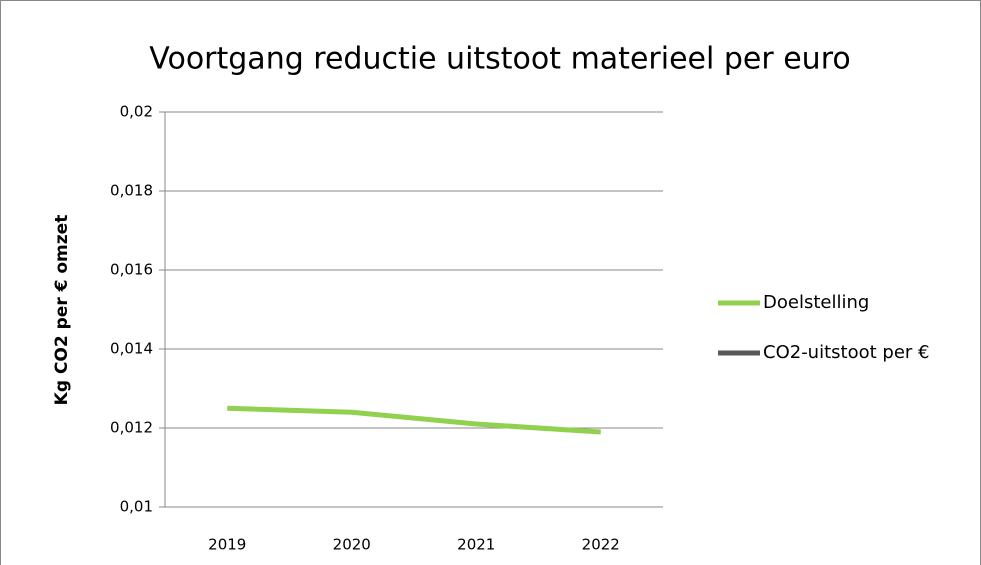 The image size is (981, 565). I want to click on x-tick-label: 2019, so click(227, 545).